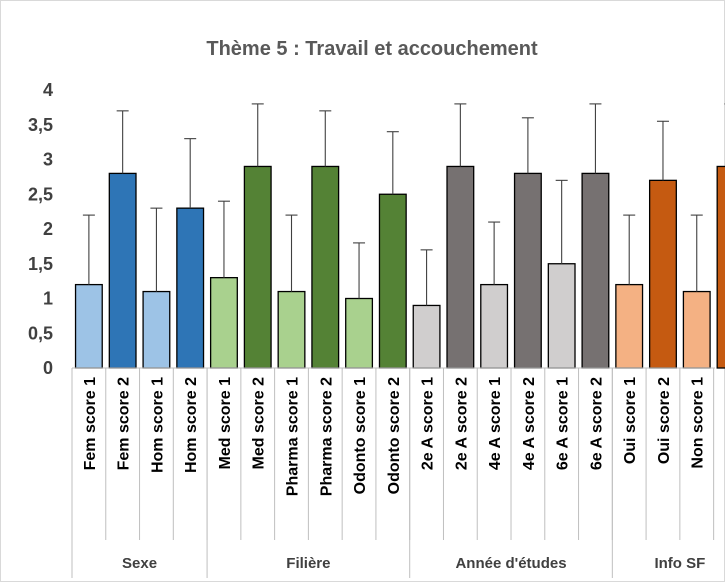 The height and width of the screenshot is (582, 725). What do you see at coordinates (563, 423) in the screenshot?
I see `x-tick-label: 6e A score 1` at bounding box center [563, 423].